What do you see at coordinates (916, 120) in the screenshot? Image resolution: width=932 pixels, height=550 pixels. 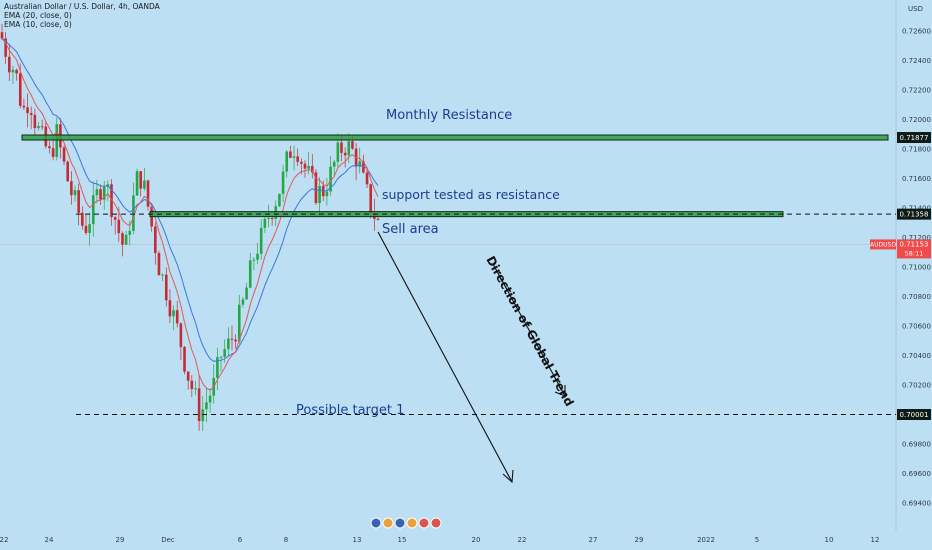 I see `price-tick-label: 0.72000` at bounding box center [916, 120].